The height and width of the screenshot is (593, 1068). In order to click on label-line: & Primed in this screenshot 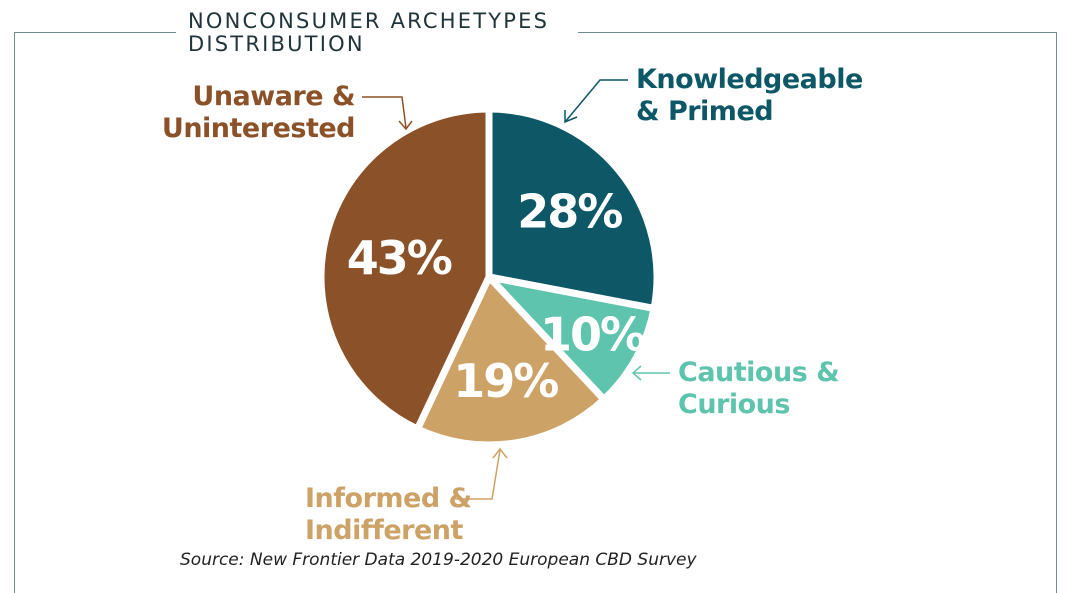, I will do `click(705, 111)`.